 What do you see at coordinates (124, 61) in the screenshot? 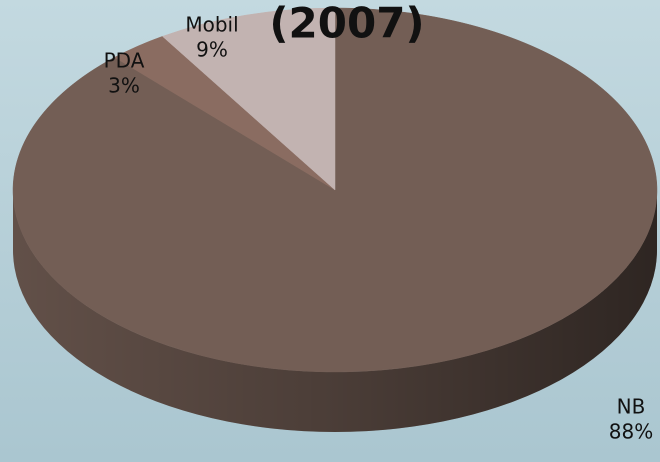
I see `slice-label: PDA` at bounding box center [124, 61].